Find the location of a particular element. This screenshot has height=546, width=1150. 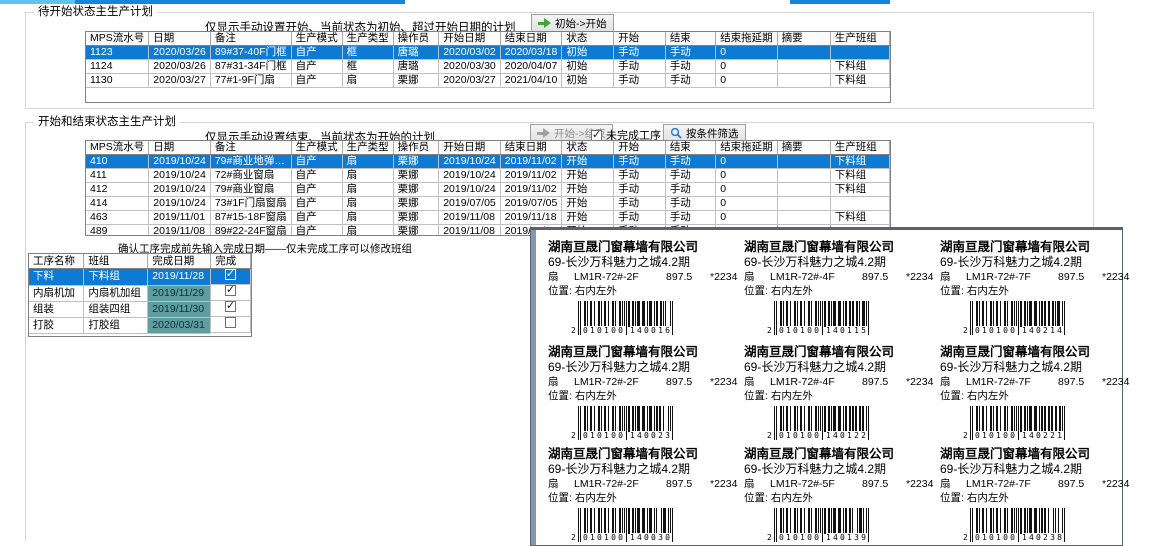

process-done-checkbox is located at coordinates (230, 322).